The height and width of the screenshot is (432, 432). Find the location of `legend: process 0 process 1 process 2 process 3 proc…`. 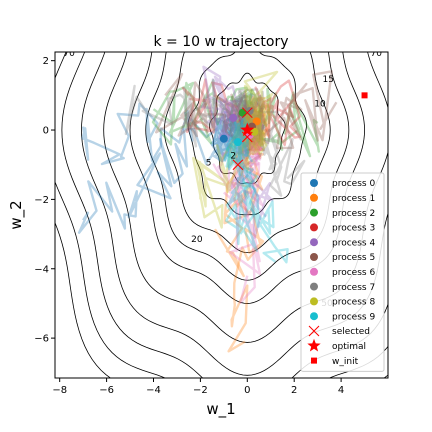

legend: process 0 process 1 process 2 process 3 proc… is located at coordinates (342, 272).